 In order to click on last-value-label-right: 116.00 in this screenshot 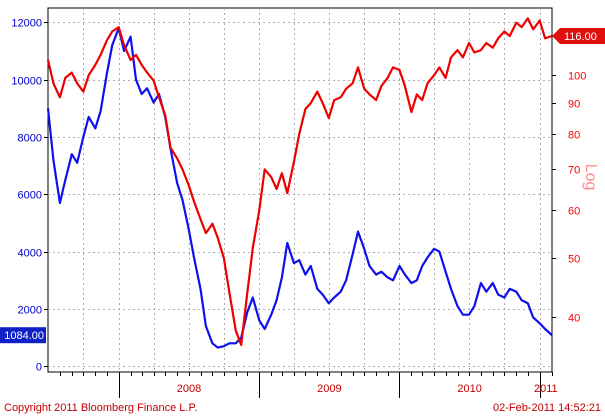, I will do `click(580, 37)`.